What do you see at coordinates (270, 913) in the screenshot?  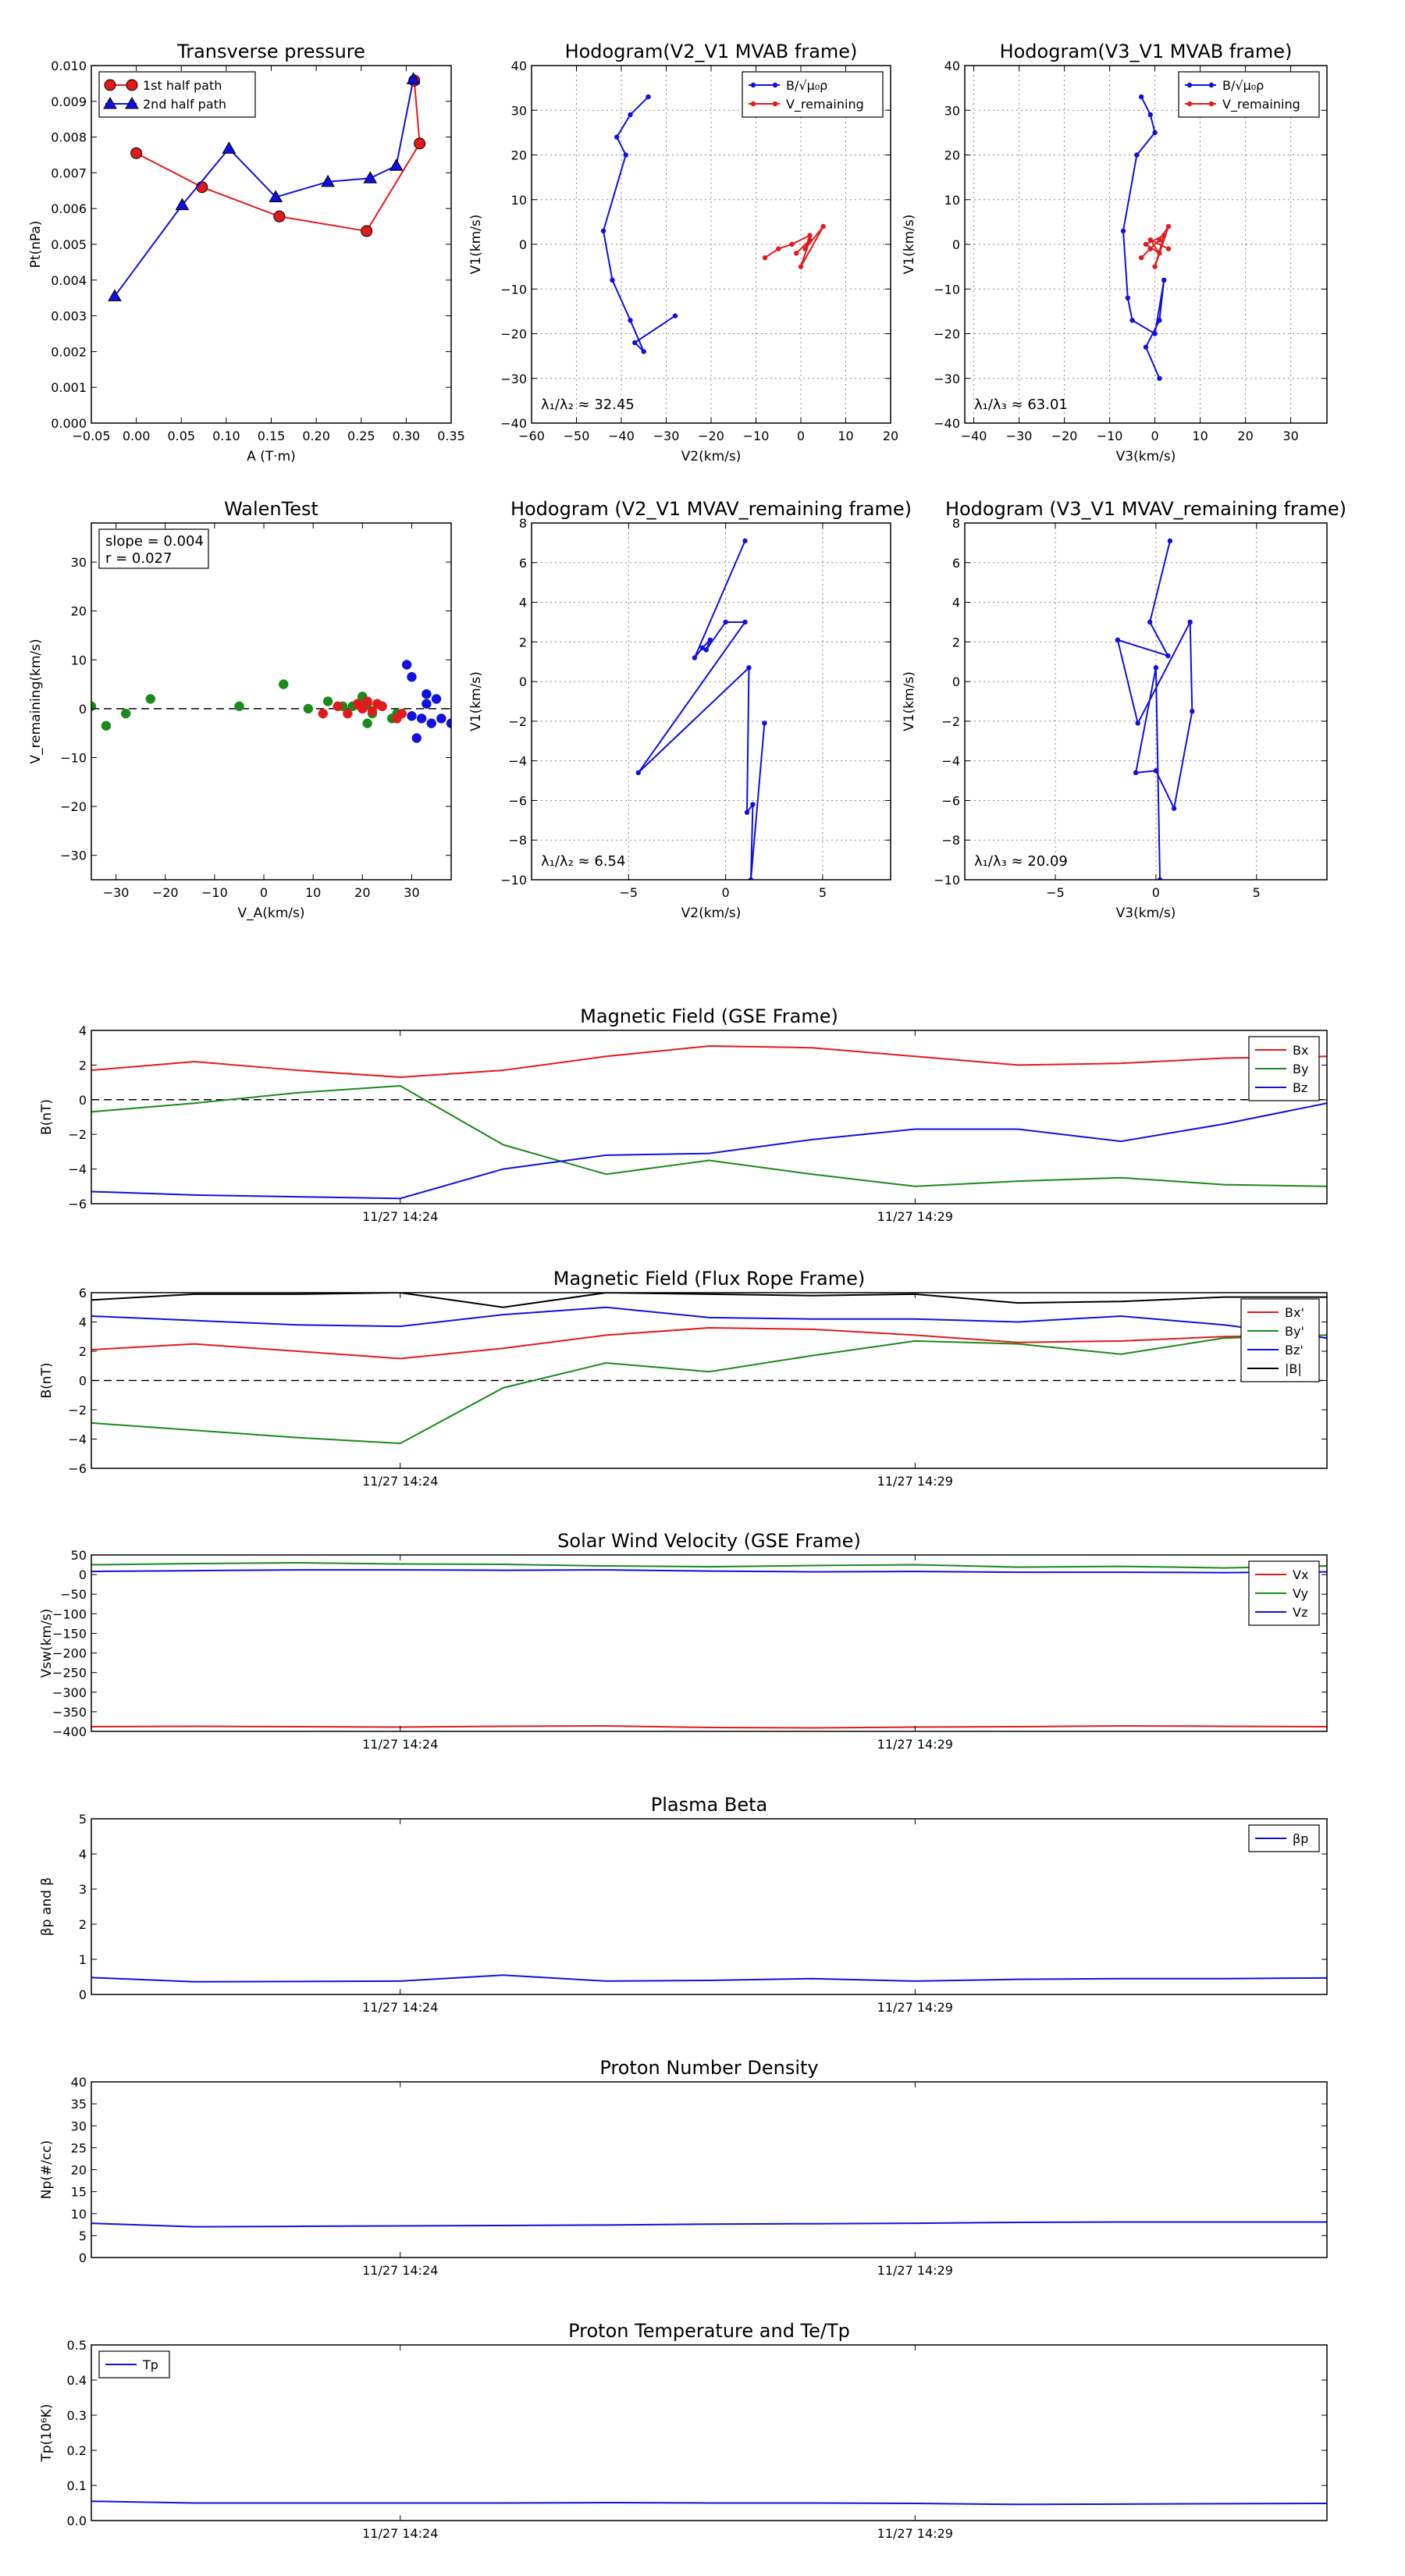 I see `x-axis-label: V_A(km/s)` at bounding box center [270, 913].